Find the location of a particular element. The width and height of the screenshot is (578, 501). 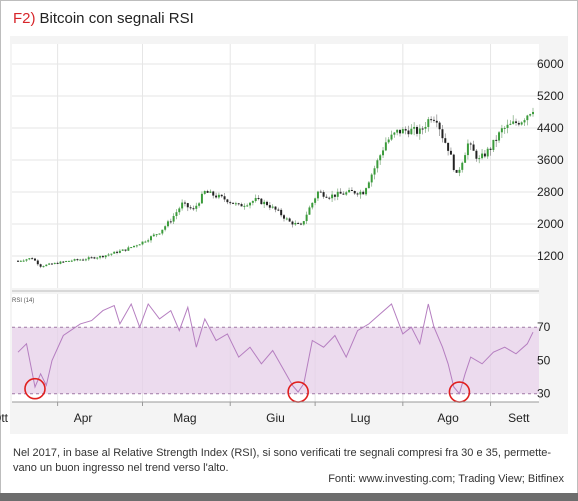

x-tick-label: Mag is located at coordinates (184, 418).